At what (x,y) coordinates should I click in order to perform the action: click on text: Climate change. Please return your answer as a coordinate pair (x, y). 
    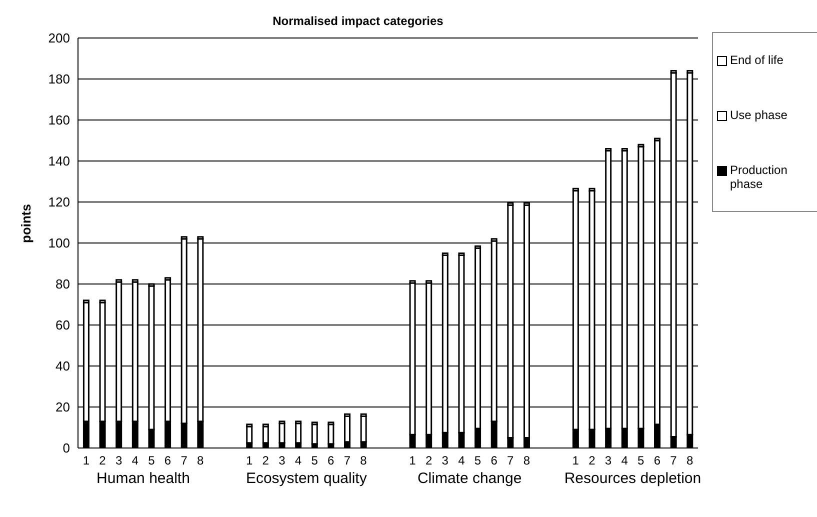
    Looking at the image, I should click on (469, 478).